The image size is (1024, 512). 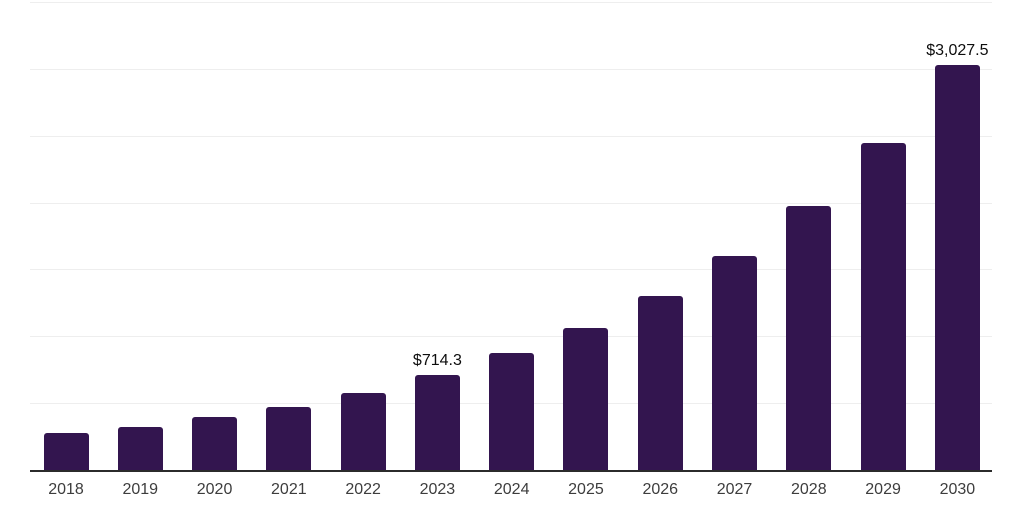 I want to click on x-tick-label: 2029, so click(x=883, y=489).